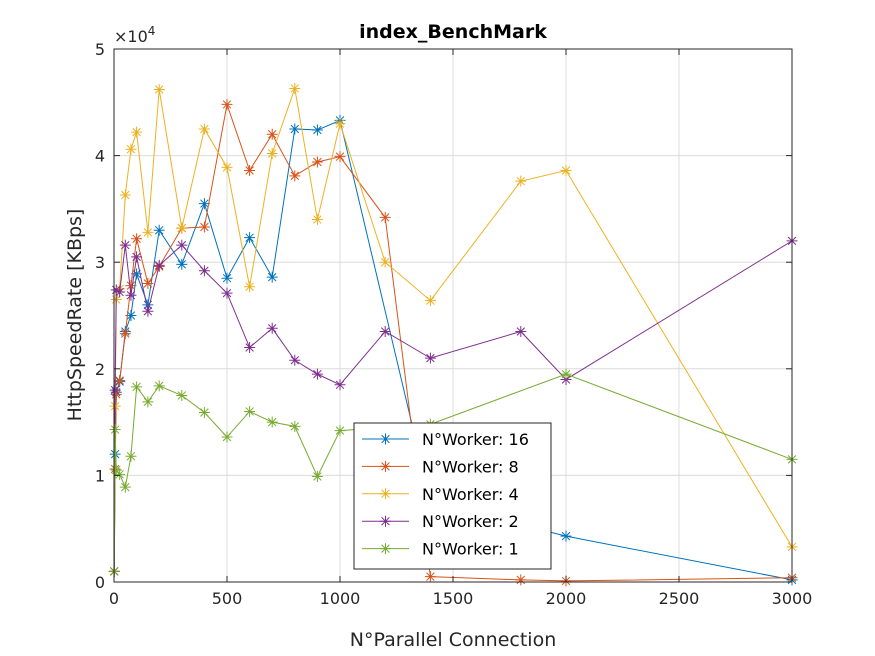  What do you see at coordinates (114, 598) in the screenshot?
I see `x-tick-label: 0` at bounding box center [114, 598].